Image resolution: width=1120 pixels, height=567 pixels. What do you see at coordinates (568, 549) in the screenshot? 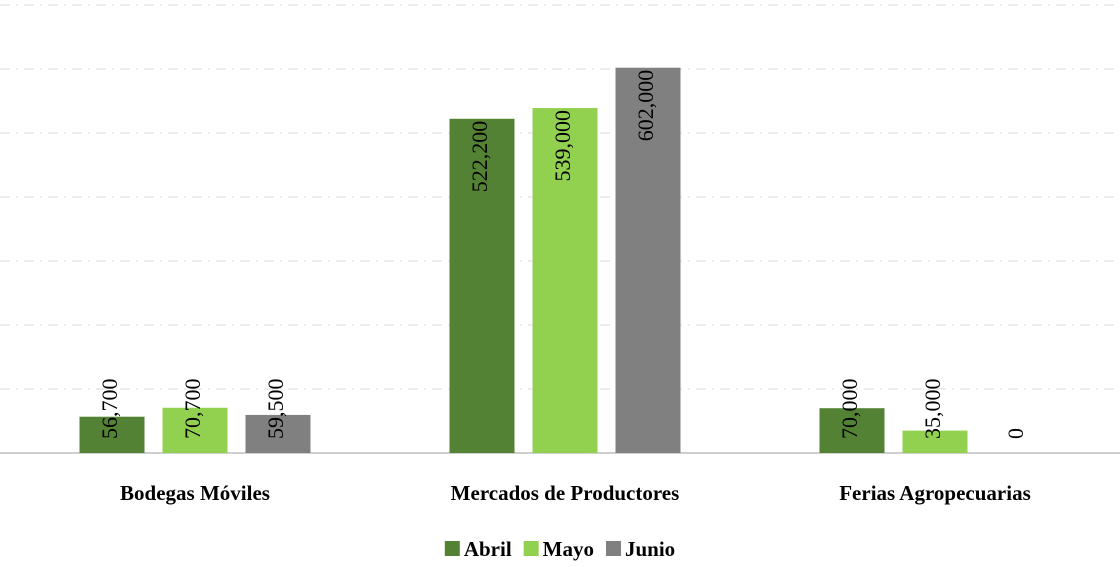
I see `legend-label: Mayo` at bounding box center [568, 549].